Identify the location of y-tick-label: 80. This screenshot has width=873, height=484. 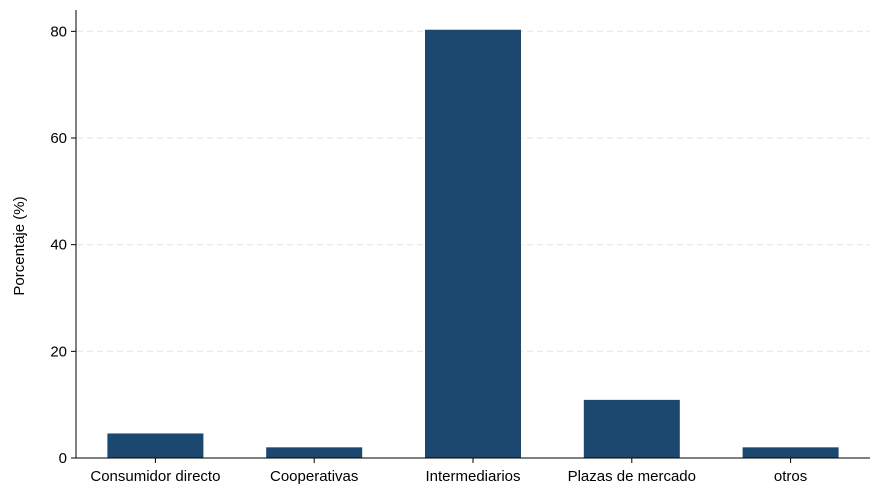
(58, 31).